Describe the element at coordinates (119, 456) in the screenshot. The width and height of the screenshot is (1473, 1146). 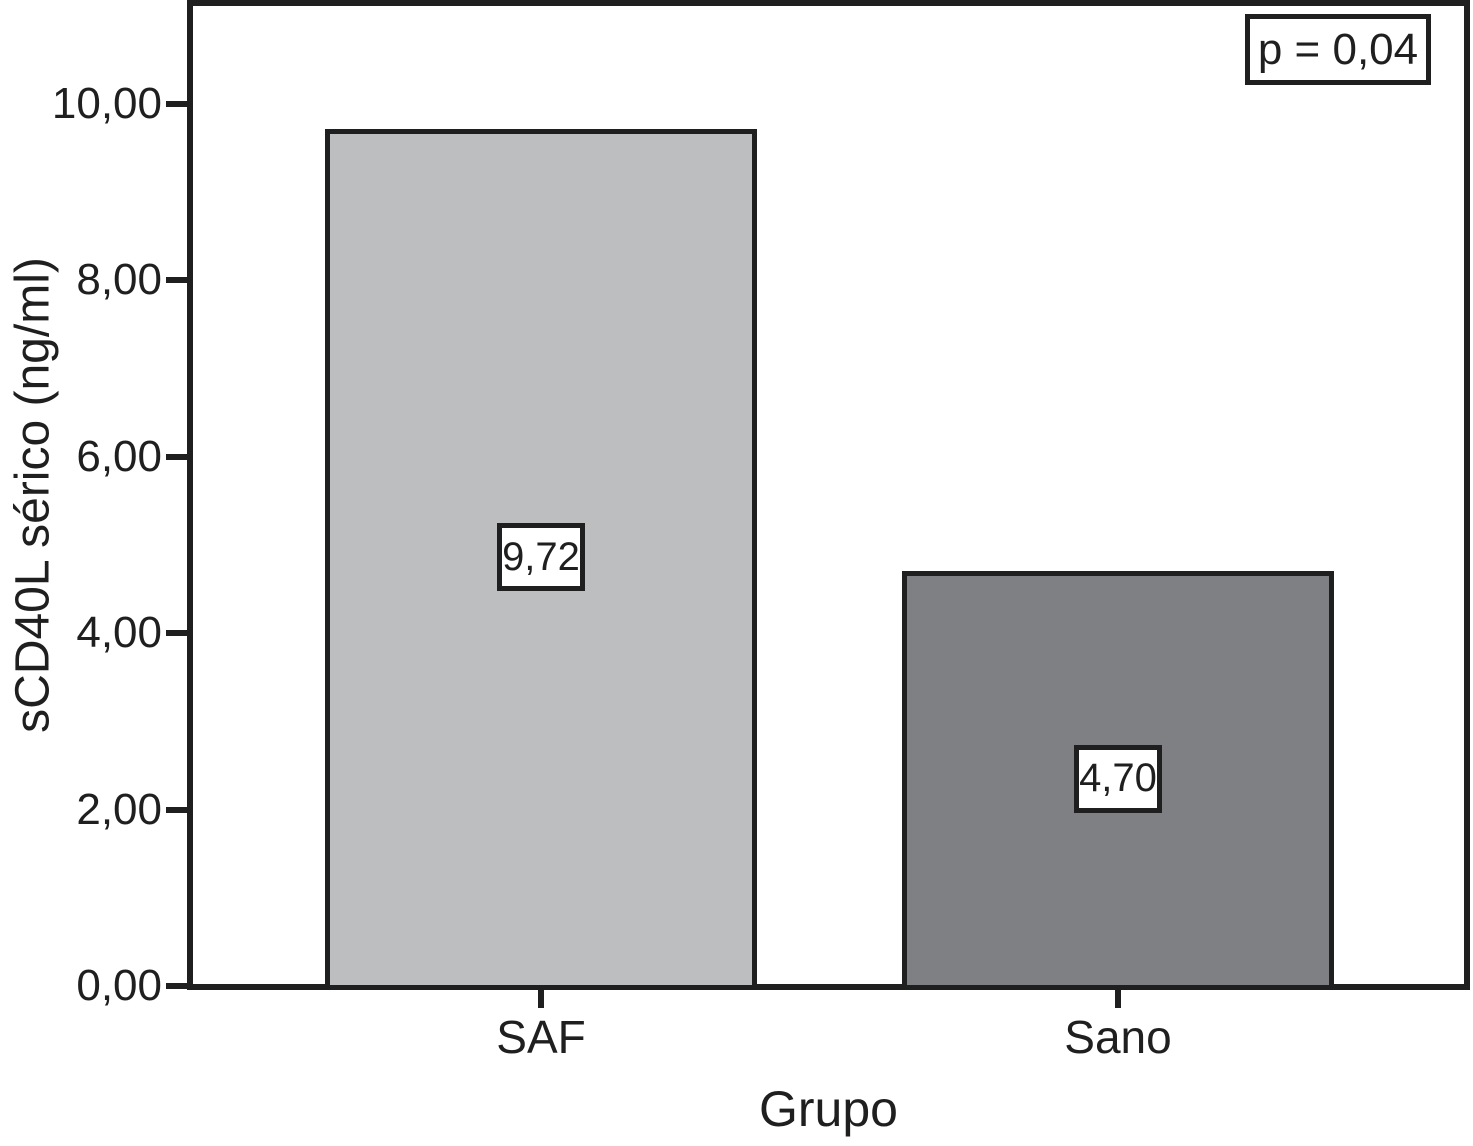
I see `y-axis-tick-label: 6,00` at that location.